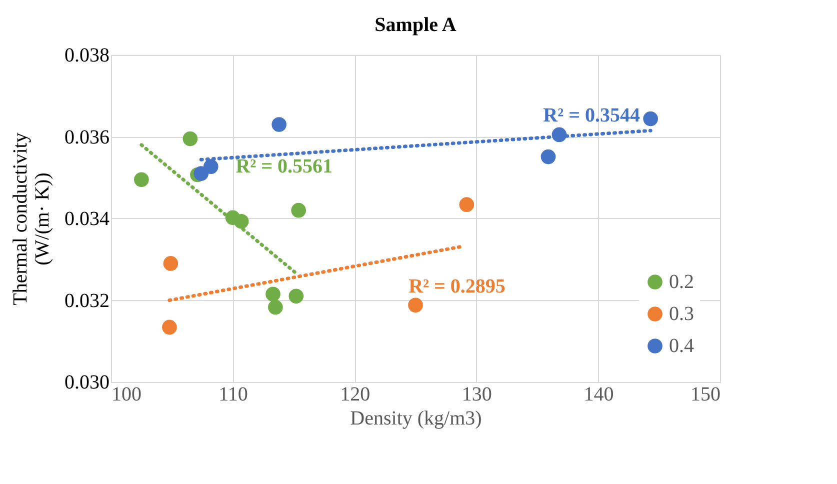 The height and width of the screenshot is (484, 837). I want to click on legend-label: 0.4, so click(681, 346).